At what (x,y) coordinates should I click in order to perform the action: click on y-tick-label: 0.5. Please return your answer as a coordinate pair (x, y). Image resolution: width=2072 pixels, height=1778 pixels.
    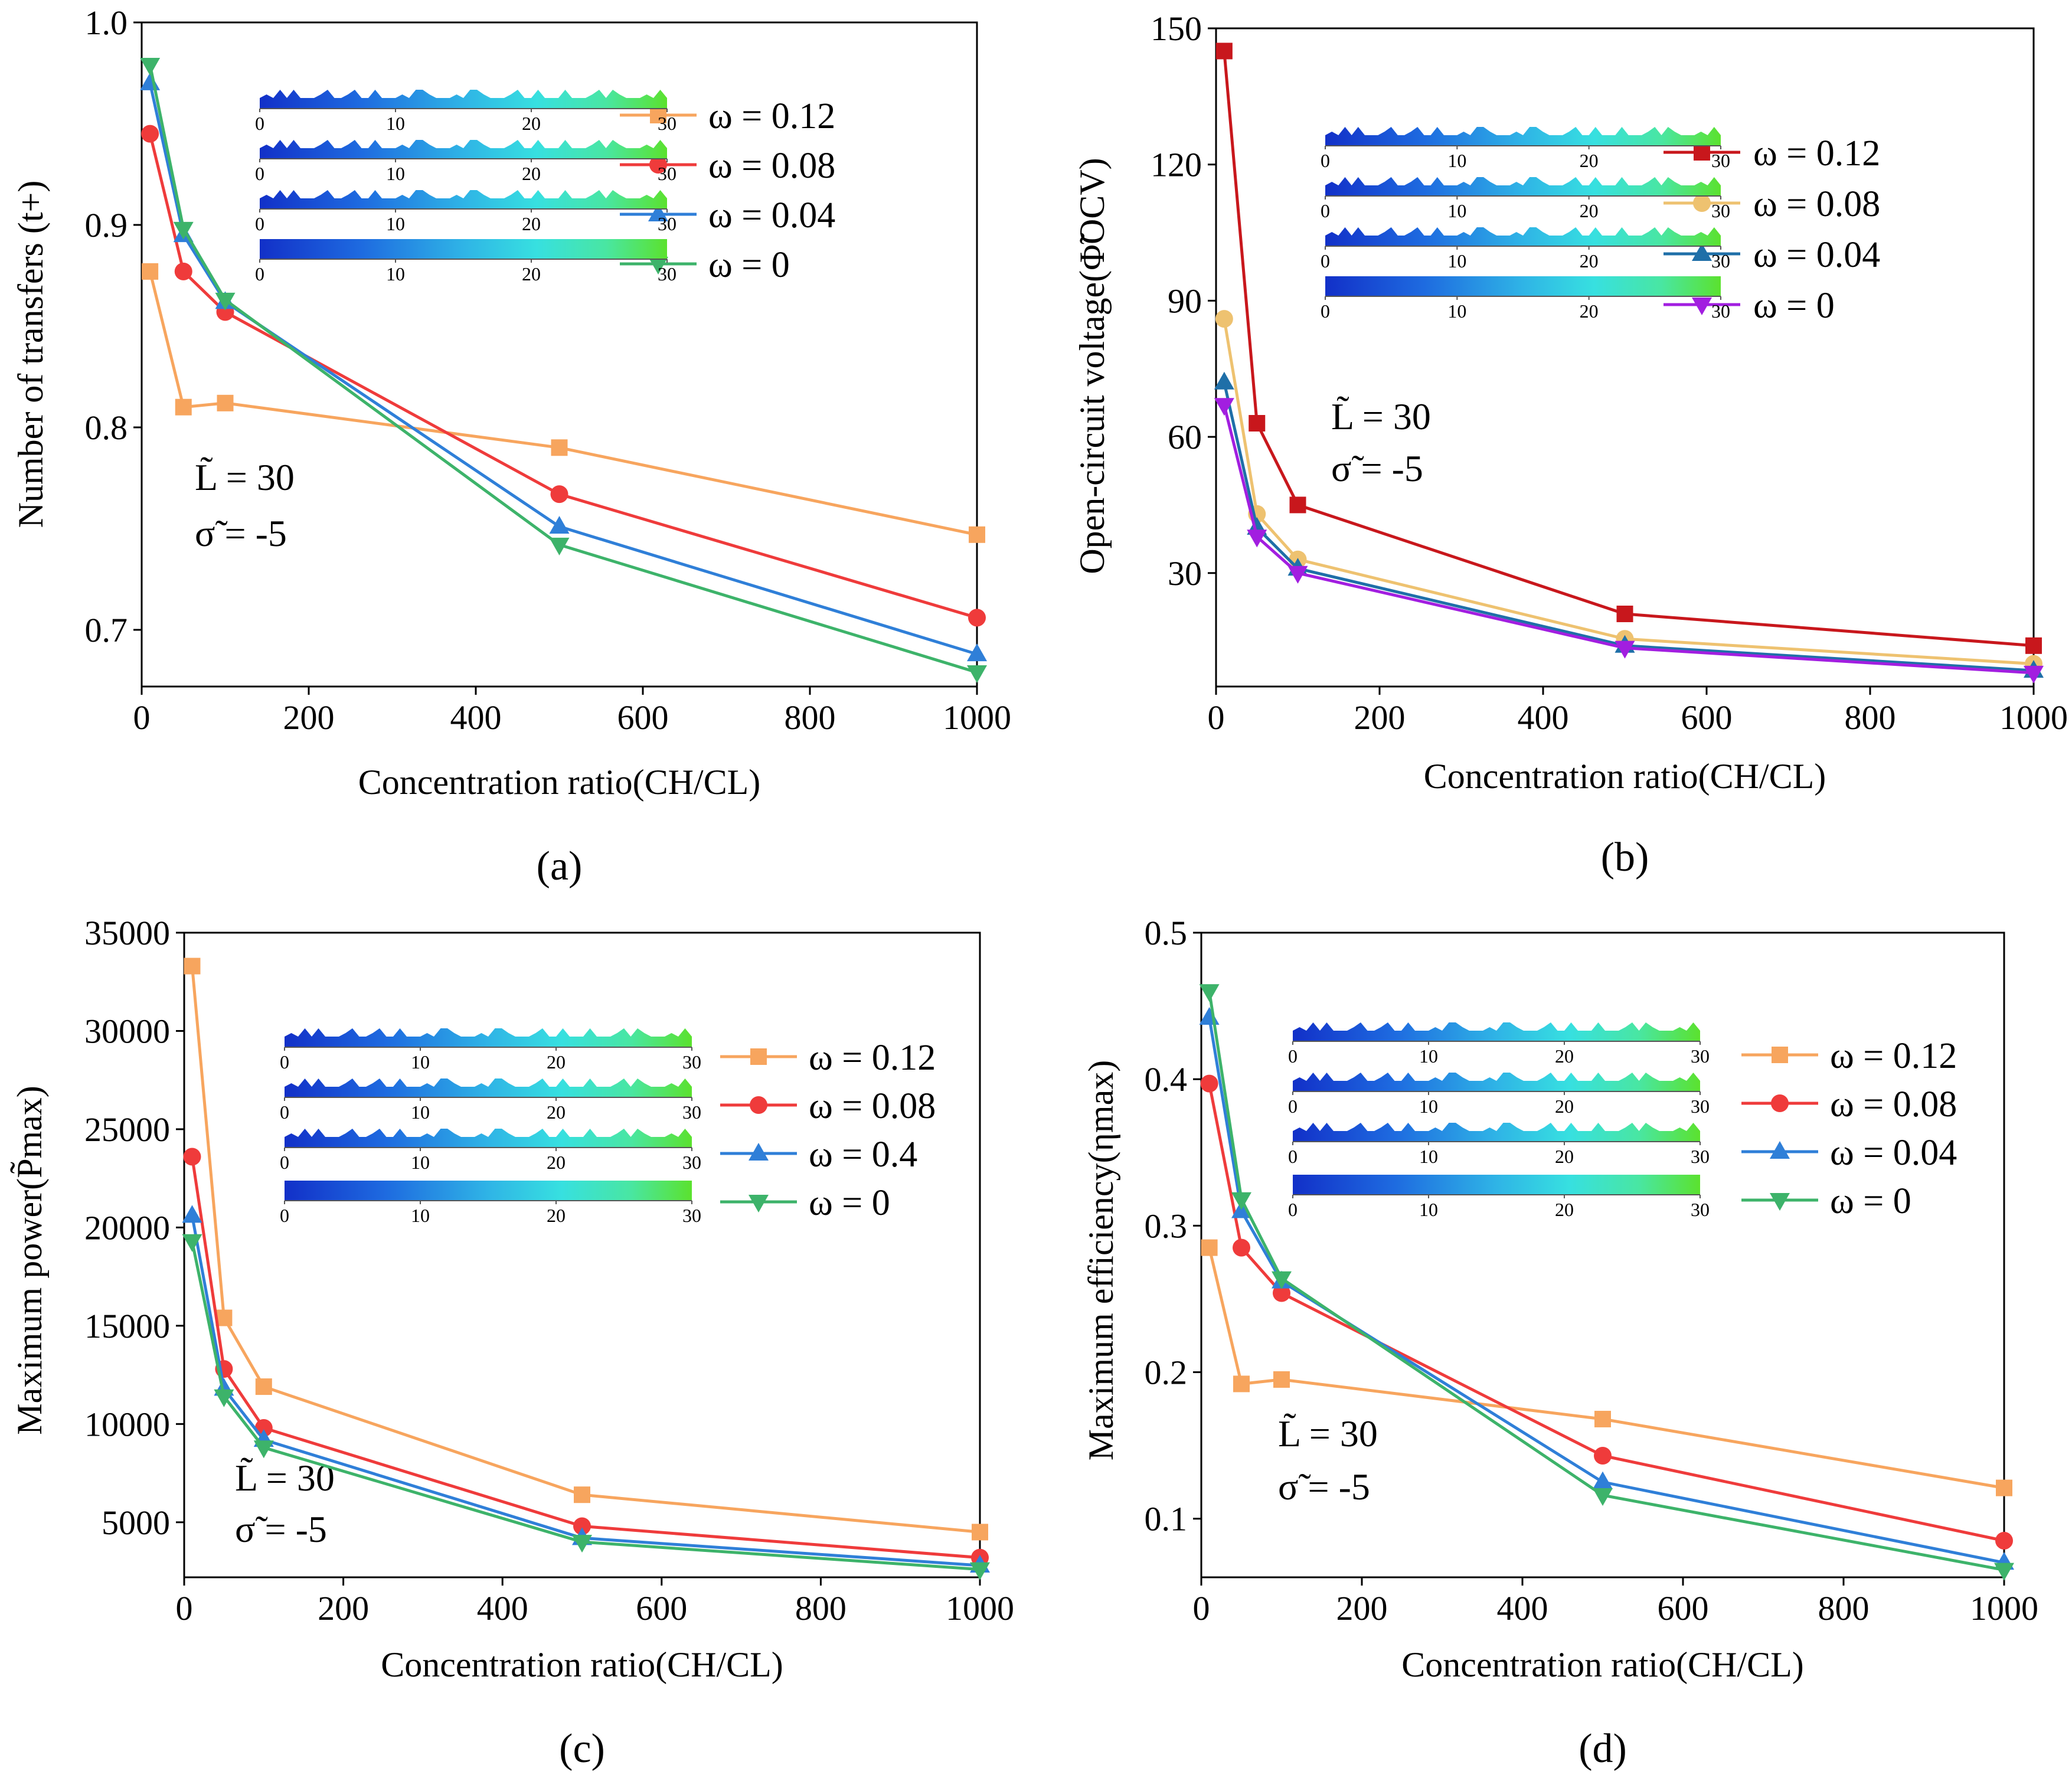
    Looking at the image, I should click on (1166, 933).